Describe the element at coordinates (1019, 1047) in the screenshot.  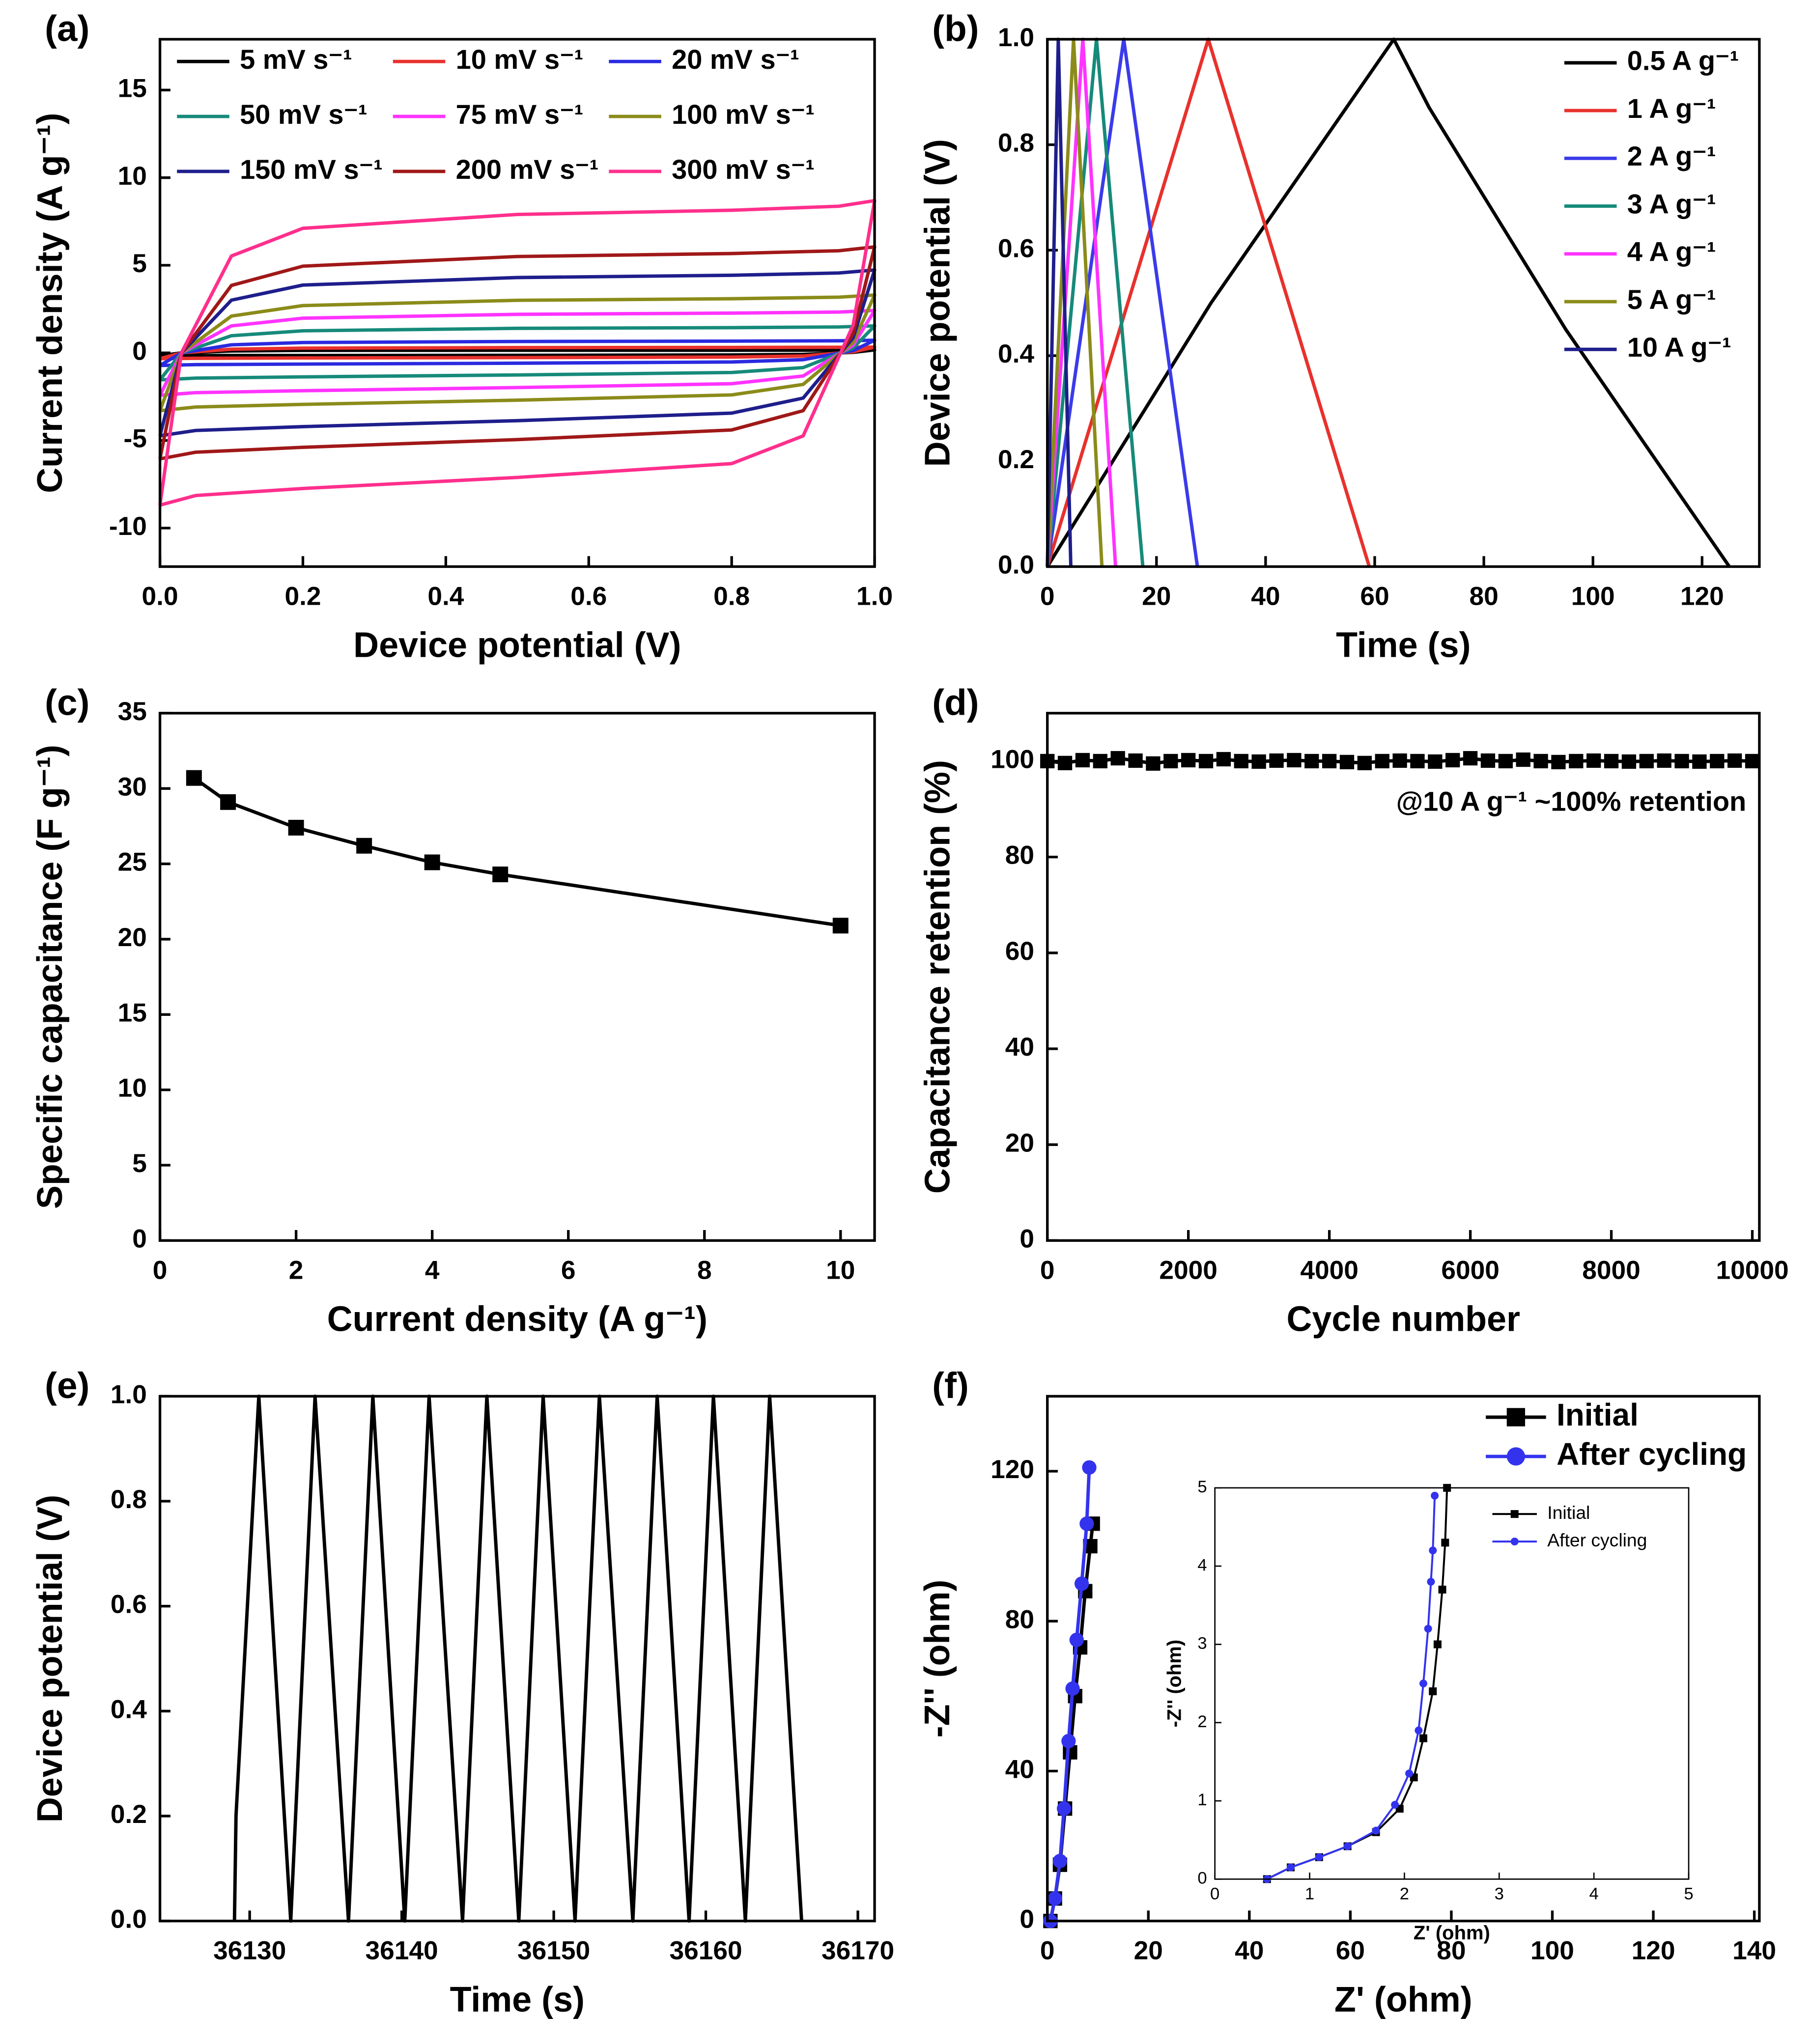
I see `y-tick-label: 40` at that location.